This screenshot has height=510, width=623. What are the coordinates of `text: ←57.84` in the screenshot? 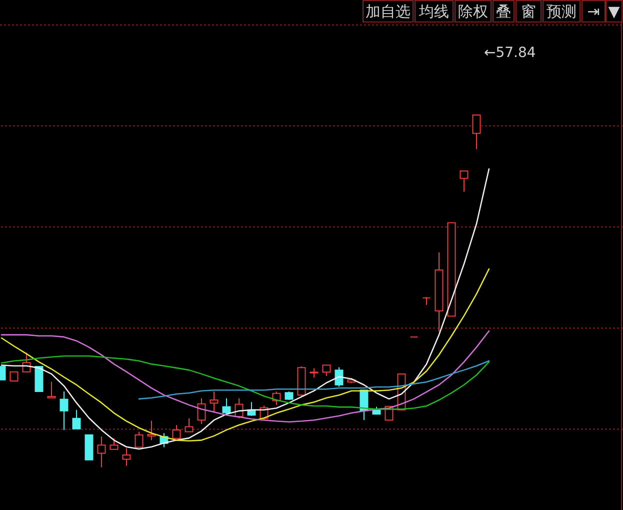 It's located at (510, 53).